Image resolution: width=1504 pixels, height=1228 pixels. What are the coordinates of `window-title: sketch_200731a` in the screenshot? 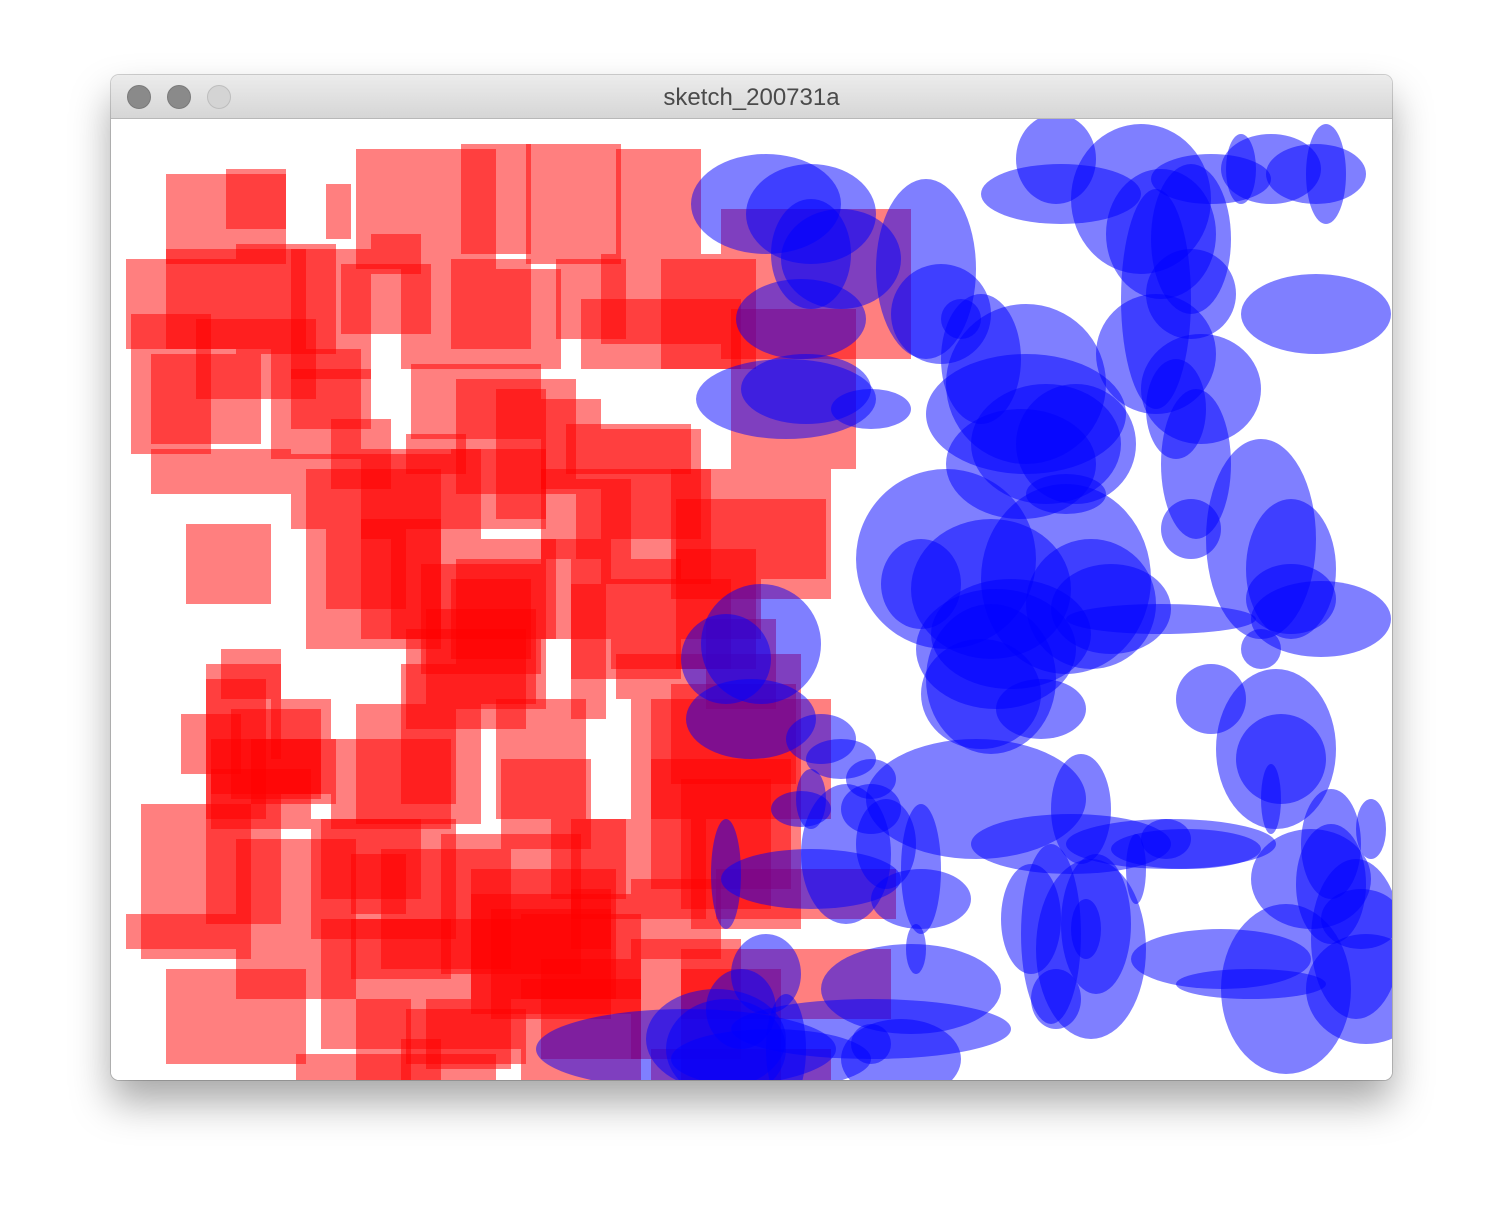 It's located at (751, 97).